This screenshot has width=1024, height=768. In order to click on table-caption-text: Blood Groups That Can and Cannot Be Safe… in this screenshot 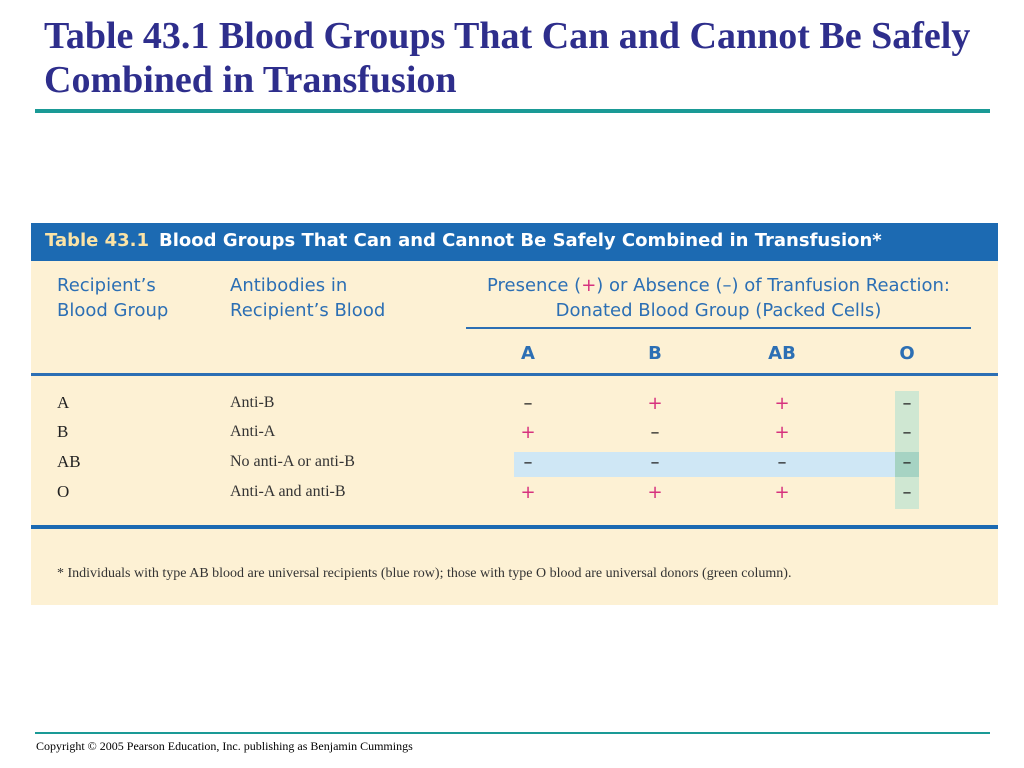, I will do `click(520, 240)`.